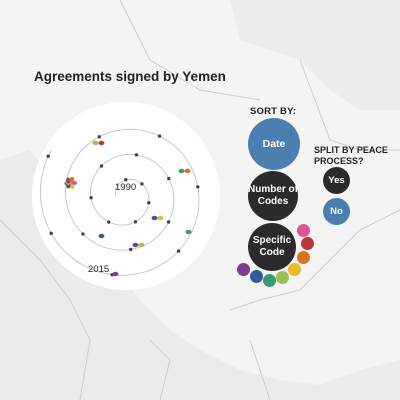  I want to click on sort-date-button: Date, so click(274, 144).